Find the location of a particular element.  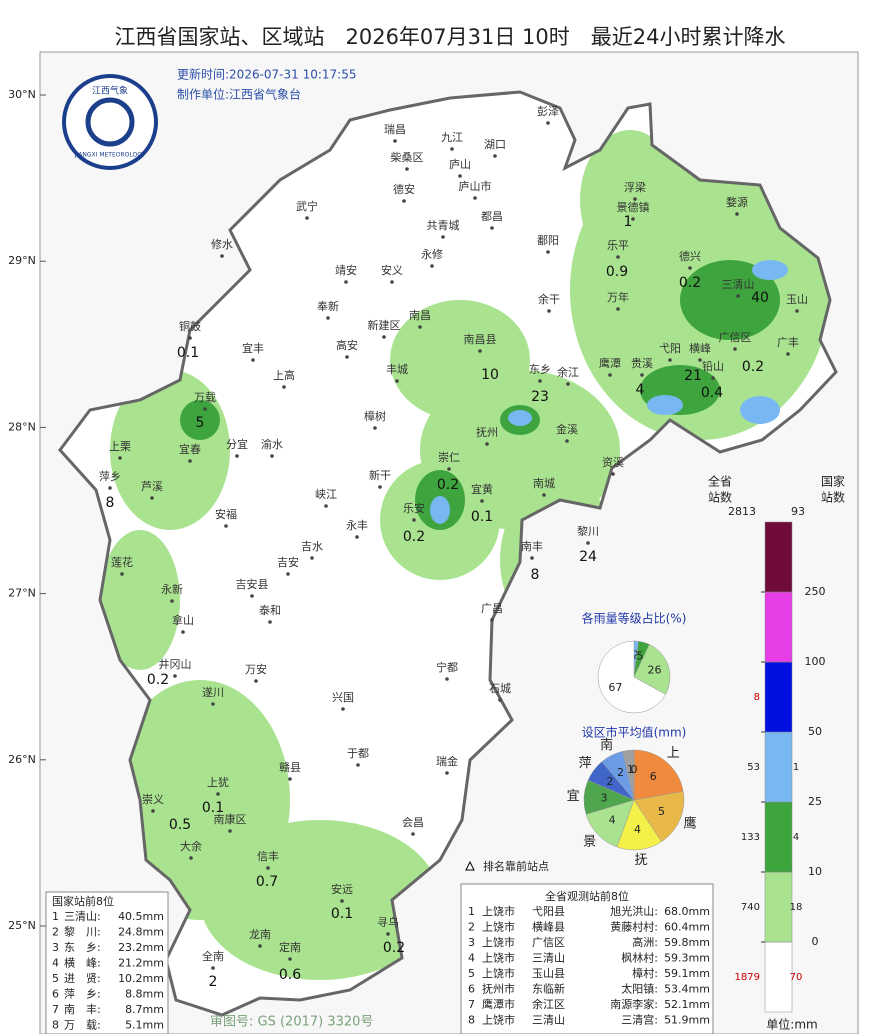

table-cell: 黄藤村村: is located at coordinates (634, 927).